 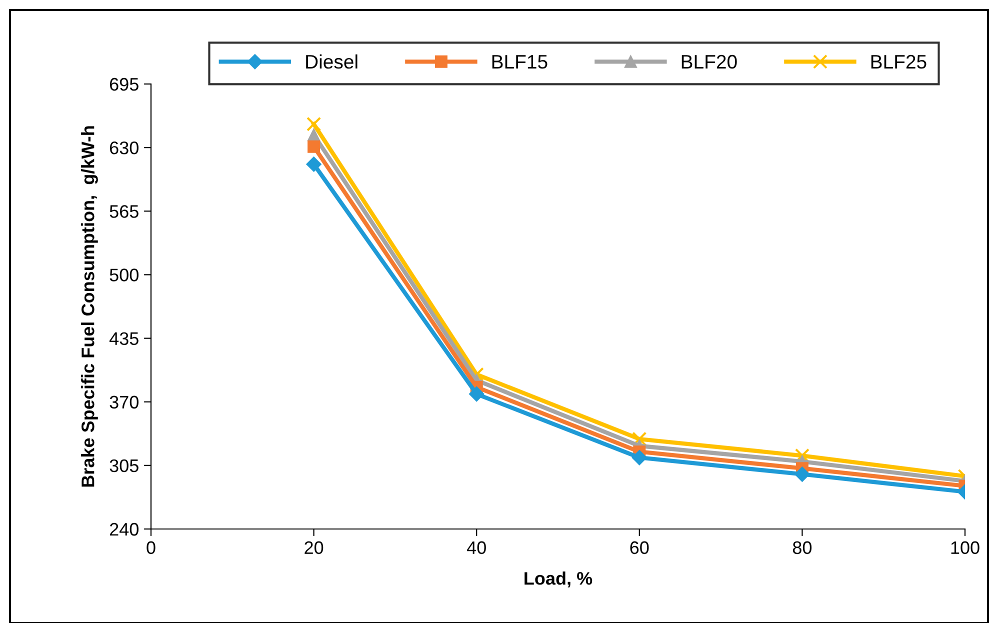 What do you see at coordinates (124, 529) in the screenshot?
I see `y-tick-label: 240` at bounding box center [124, 529].